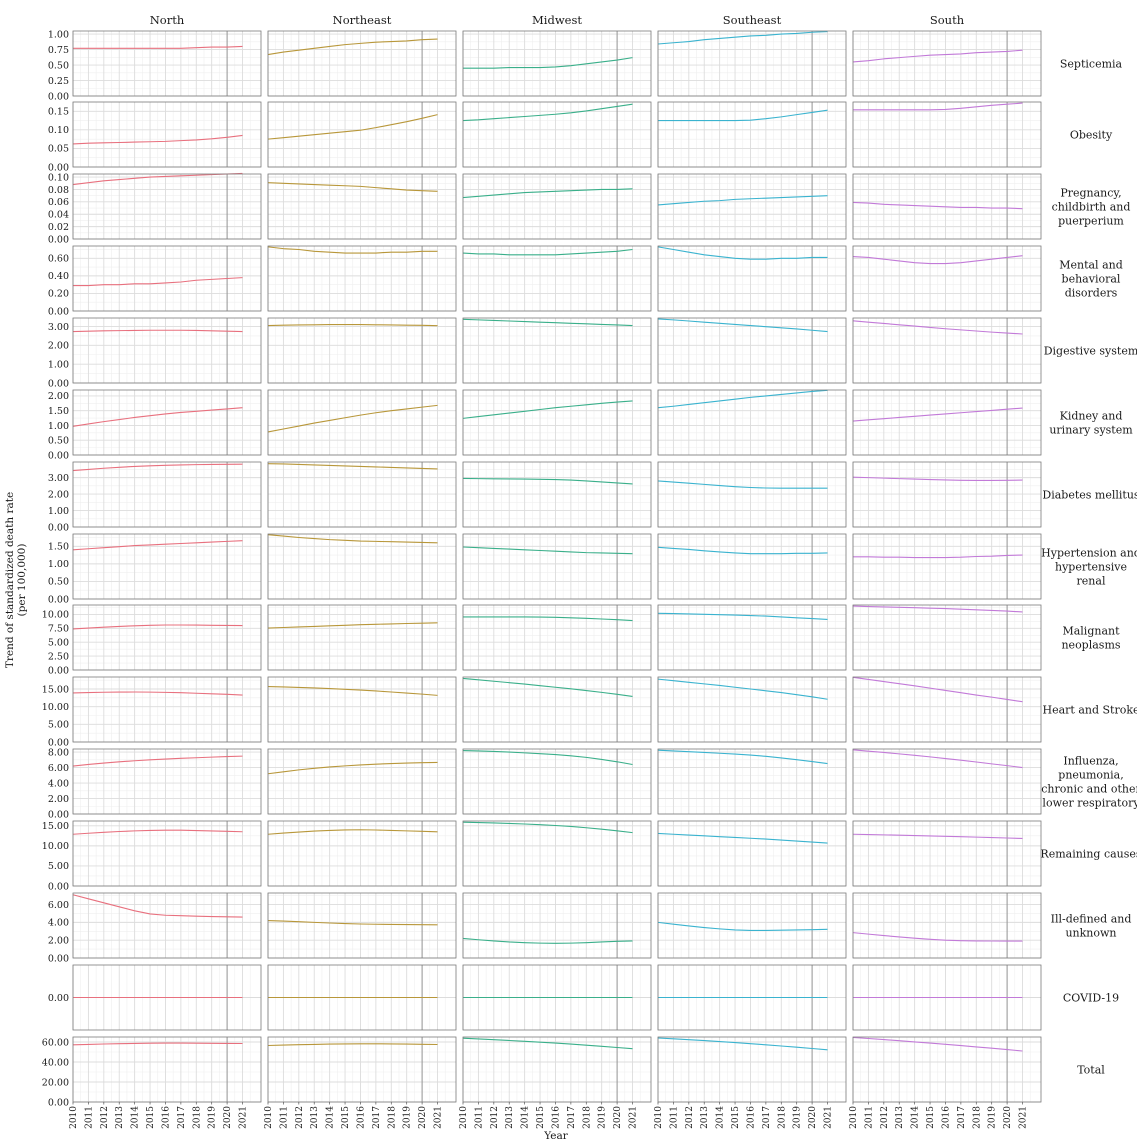  I want to click on row-label-influenza-pneumonia-chronic-and-other-lower-respiratory: pneumonia,, so click(1090, 775).